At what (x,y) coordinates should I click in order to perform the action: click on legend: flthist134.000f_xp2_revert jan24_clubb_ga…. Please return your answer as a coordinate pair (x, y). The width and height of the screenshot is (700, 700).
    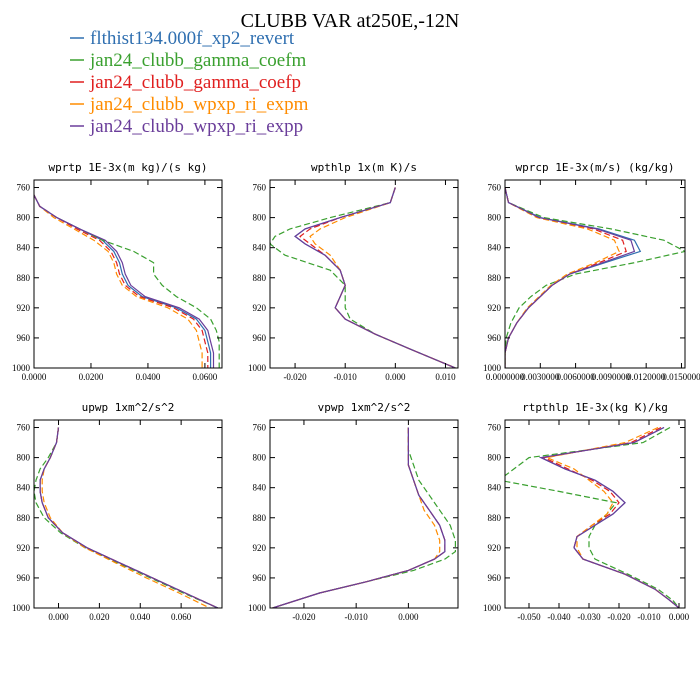
    Looking at the image, I should click on (189, 82).